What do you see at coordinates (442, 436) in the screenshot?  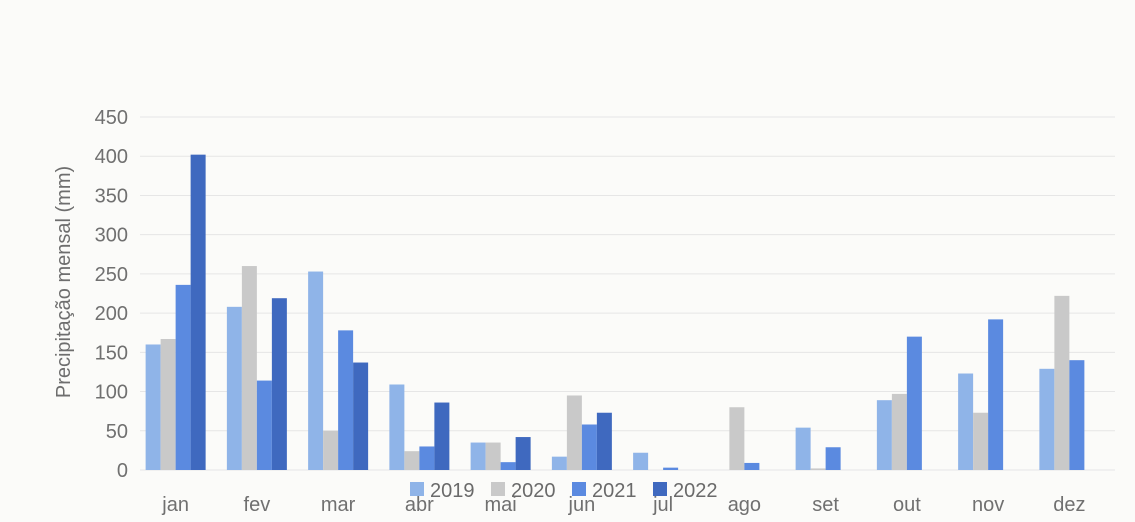 I see `bar-abr-2022` at bounding box center [442, 436].